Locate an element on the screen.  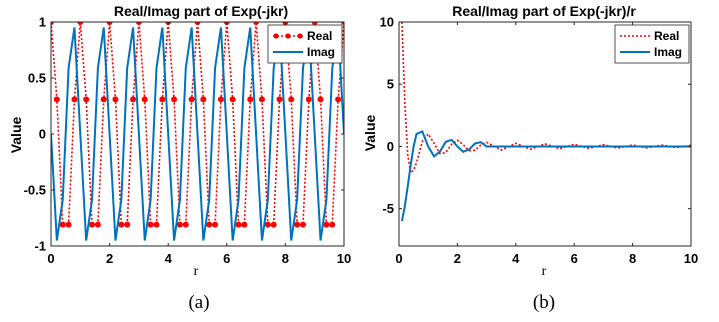
legend-box-a is located at coordinates (305, 44).